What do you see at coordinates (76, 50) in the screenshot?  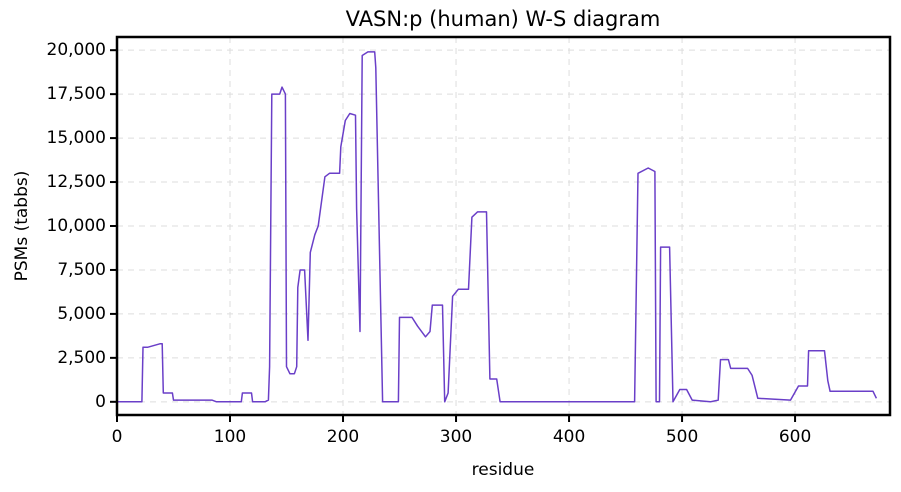 I see `y-tick-label: 20,000` at bounding box center [76, 50].